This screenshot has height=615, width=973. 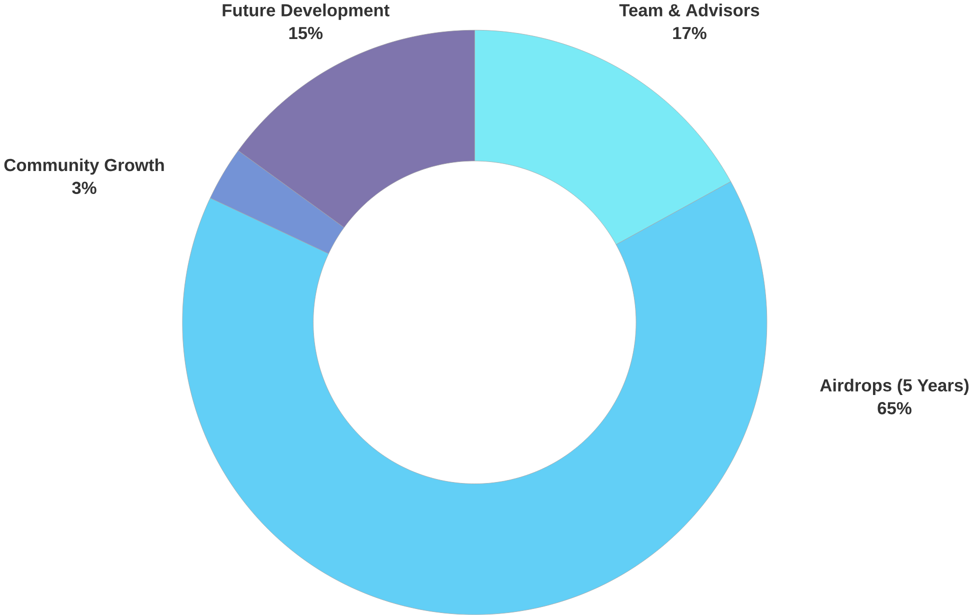 What do you see at coordinates (306, 33) in the screenshot?
I see `data-label: 15%` at bounding box center [306, 33].